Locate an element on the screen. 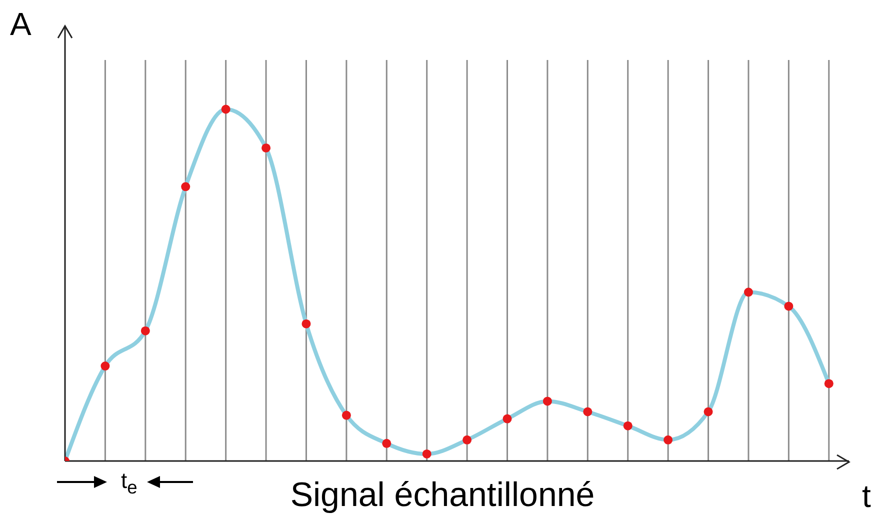 The height and width of the screenshot is (530, 885). x-axis-title: t is located at coordinates (866, 496).